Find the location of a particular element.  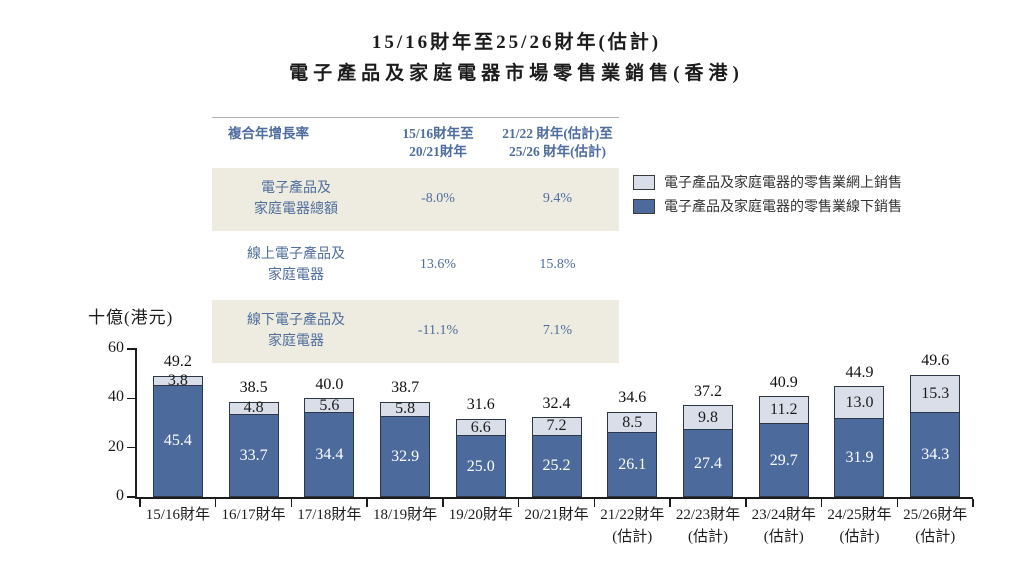

online-value-label: 7.2 is located at coordinates (556, 426).